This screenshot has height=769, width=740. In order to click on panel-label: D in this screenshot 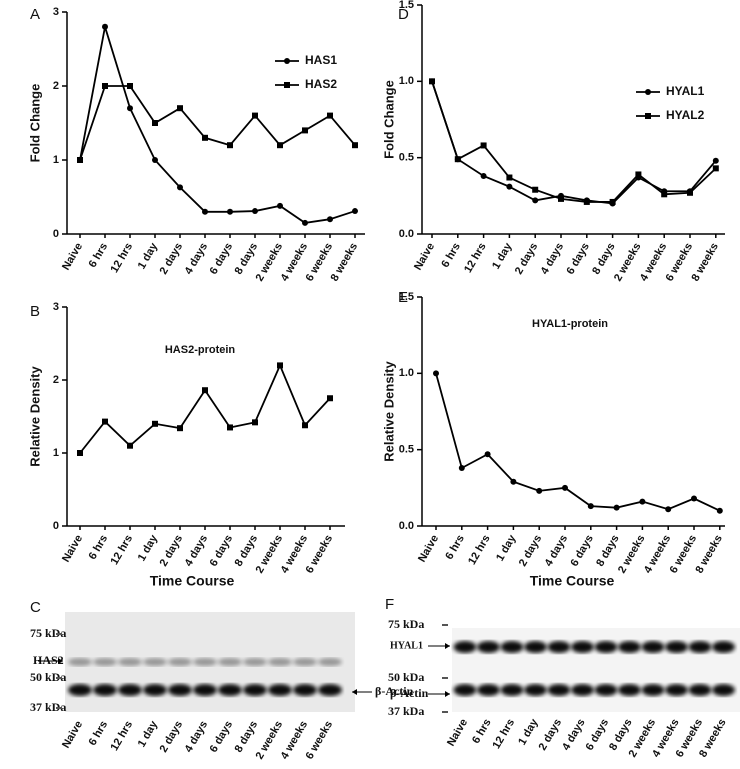, I will do `click(403, 14)`.